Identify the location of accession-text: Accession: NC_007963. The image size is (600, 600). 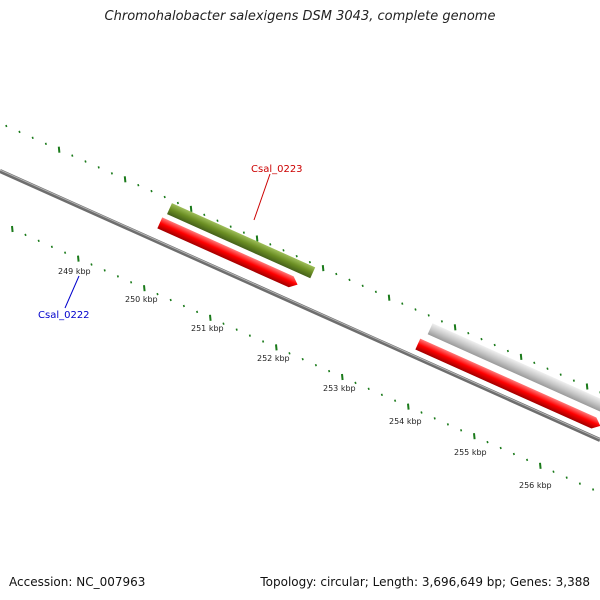
(77, 582).